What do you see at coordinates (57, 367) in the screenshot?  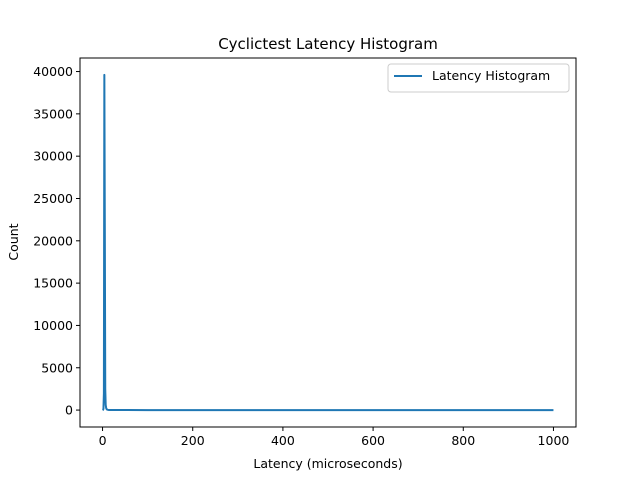 I see `y-tick-label: 5000` at bounding box center [57, 367].